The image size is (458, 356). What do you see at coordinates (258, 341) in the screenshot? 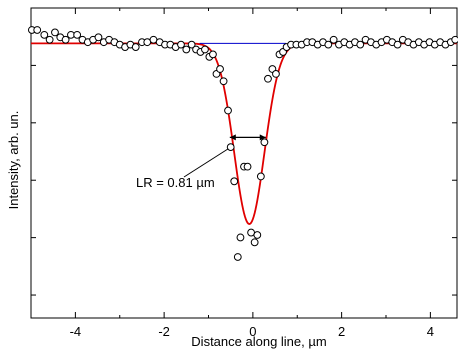
I see `x-axis-label: Distance along line, µm` at bounding box center [258, 341].